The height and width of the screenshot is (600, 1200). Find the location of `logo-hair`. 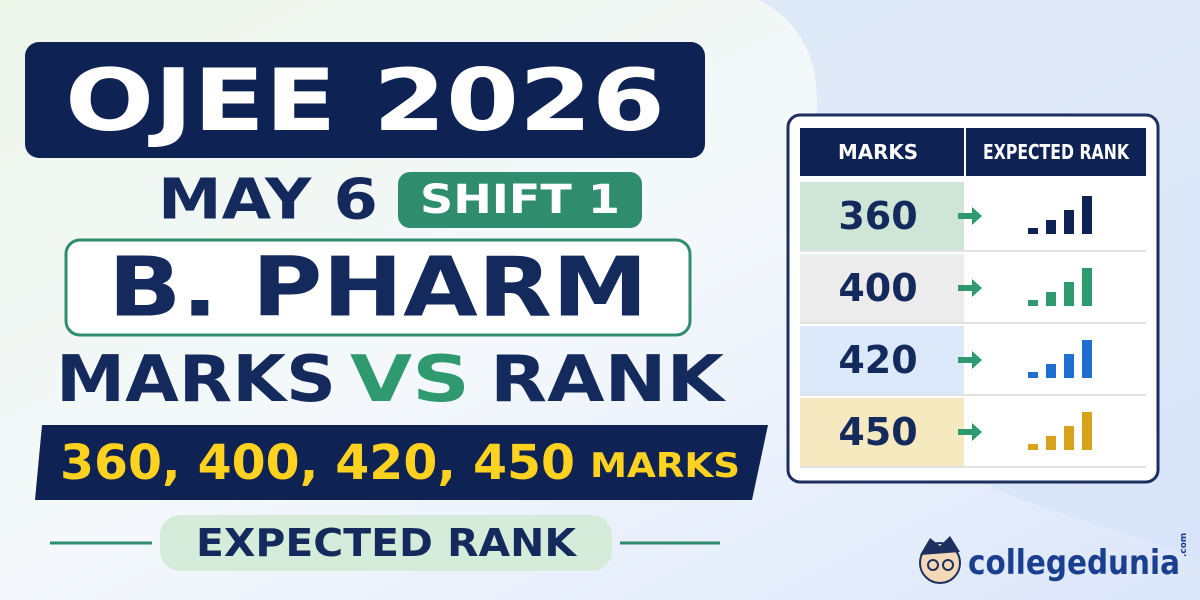

logo-hair is located at coordinates (940, 545).